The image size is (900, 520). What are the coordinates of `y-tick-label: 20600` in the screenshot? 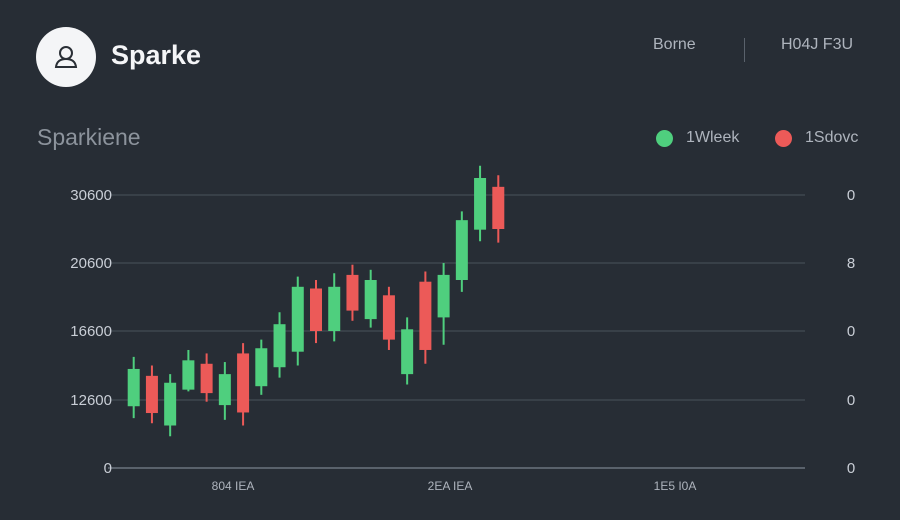 It's located at (91, 263).